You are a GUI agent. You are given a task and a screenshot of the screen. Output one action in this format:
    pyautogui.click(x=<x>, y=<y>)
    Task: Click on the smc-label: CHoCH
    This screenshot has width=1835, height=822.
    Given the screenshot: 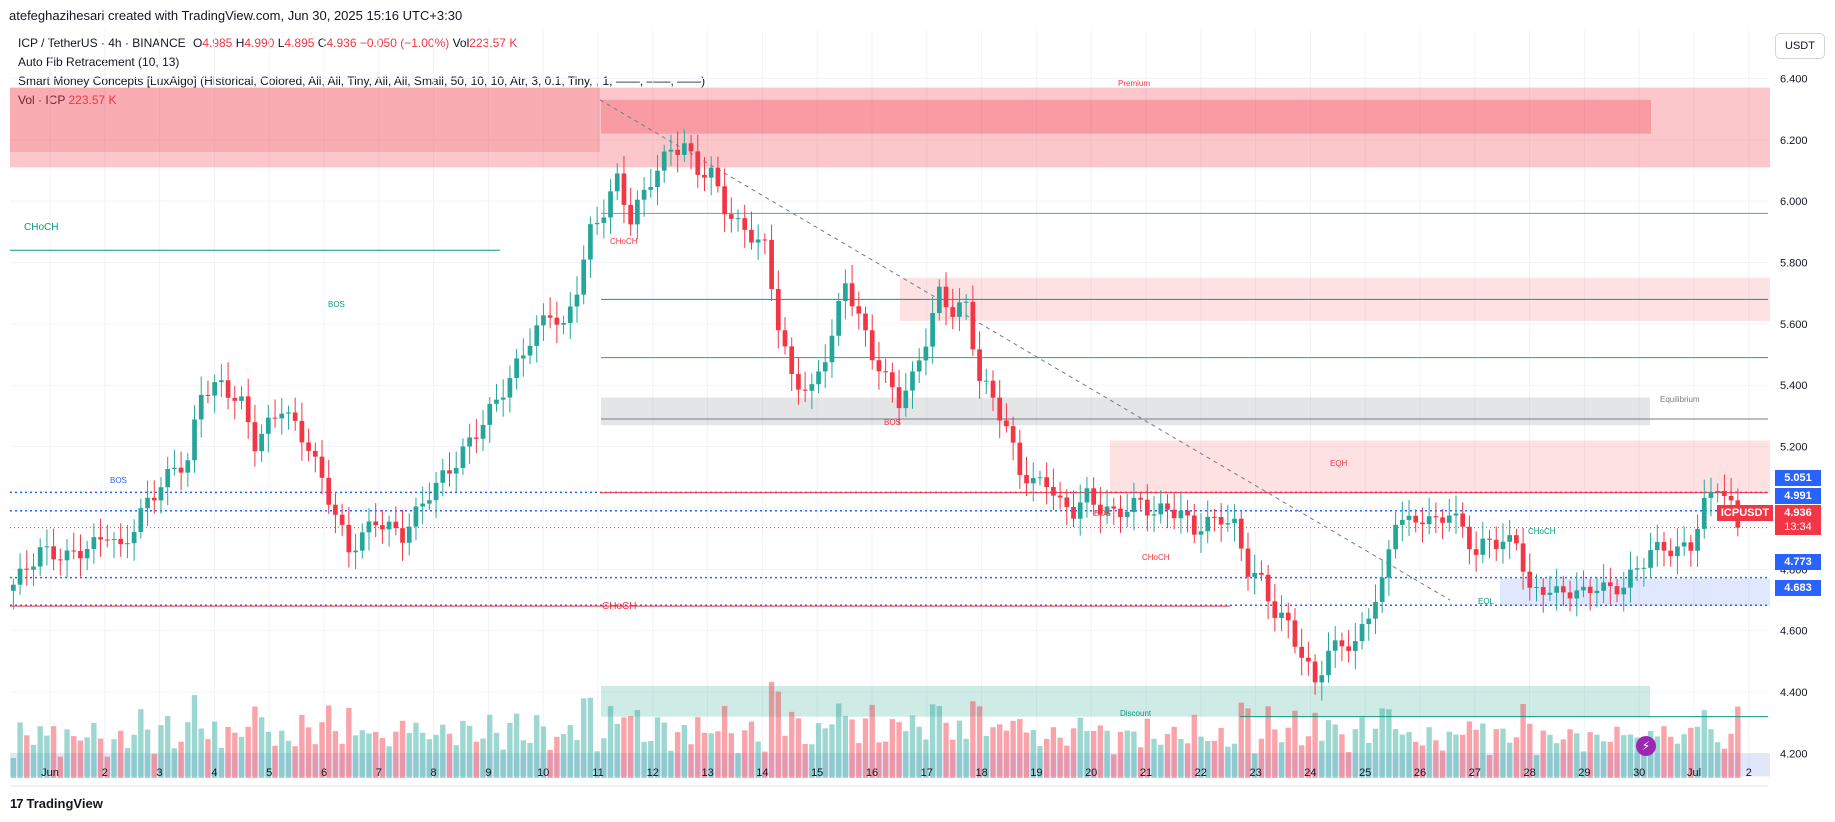 What is the action you would take?
    pyautogui.click(x=41, y=227)
    